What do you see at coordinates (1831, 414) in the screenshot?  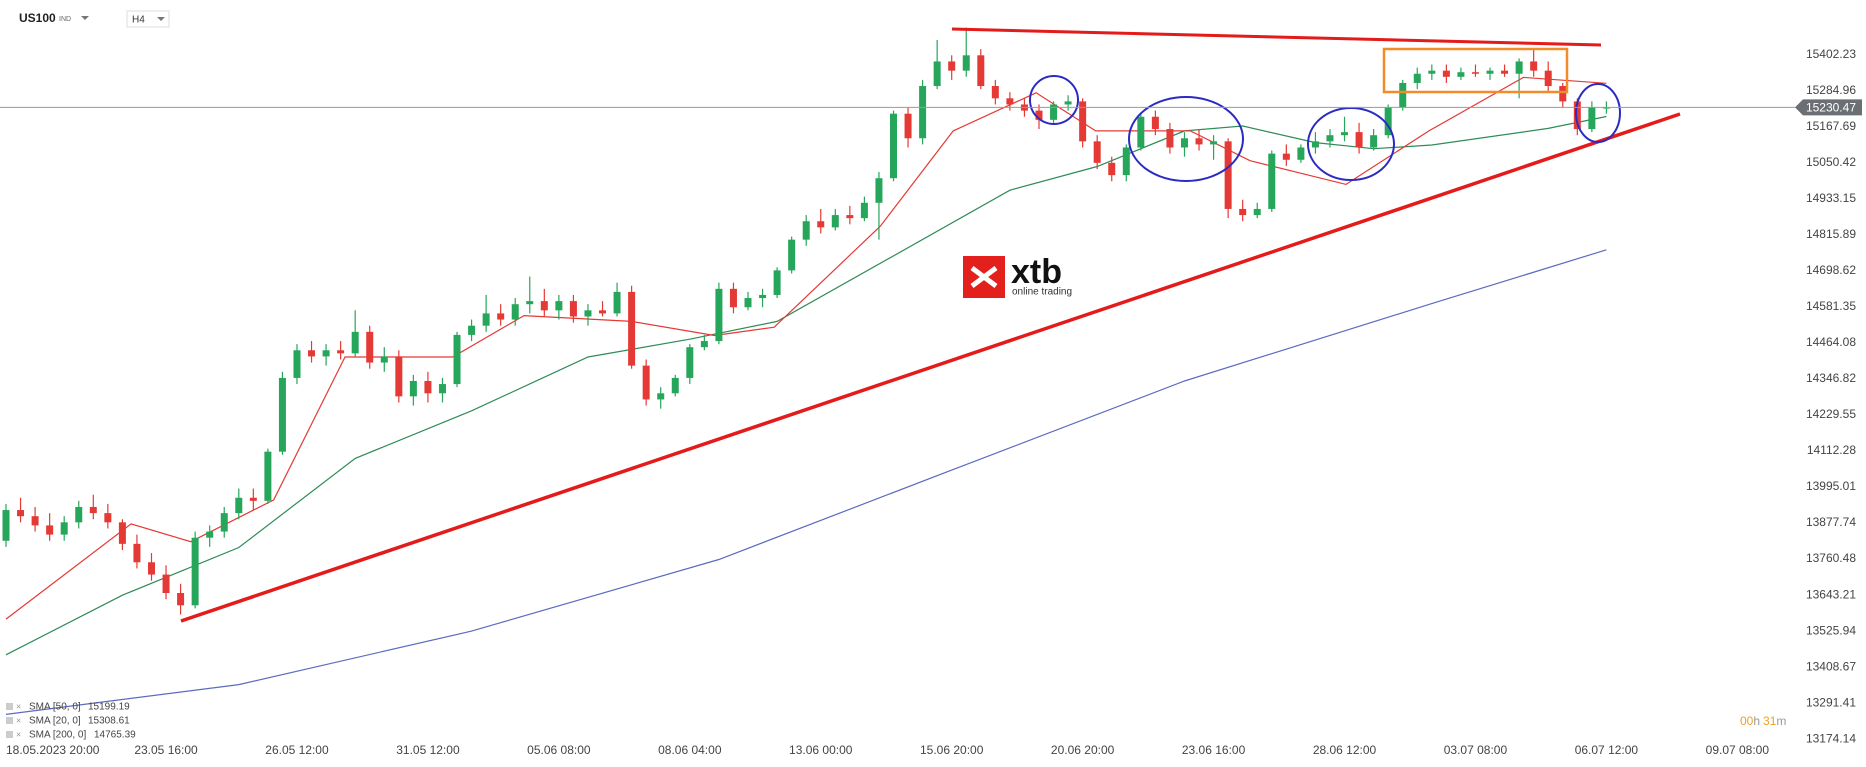 I see `y-tick-label: 14229.55` at bounding box center [1831, 414].